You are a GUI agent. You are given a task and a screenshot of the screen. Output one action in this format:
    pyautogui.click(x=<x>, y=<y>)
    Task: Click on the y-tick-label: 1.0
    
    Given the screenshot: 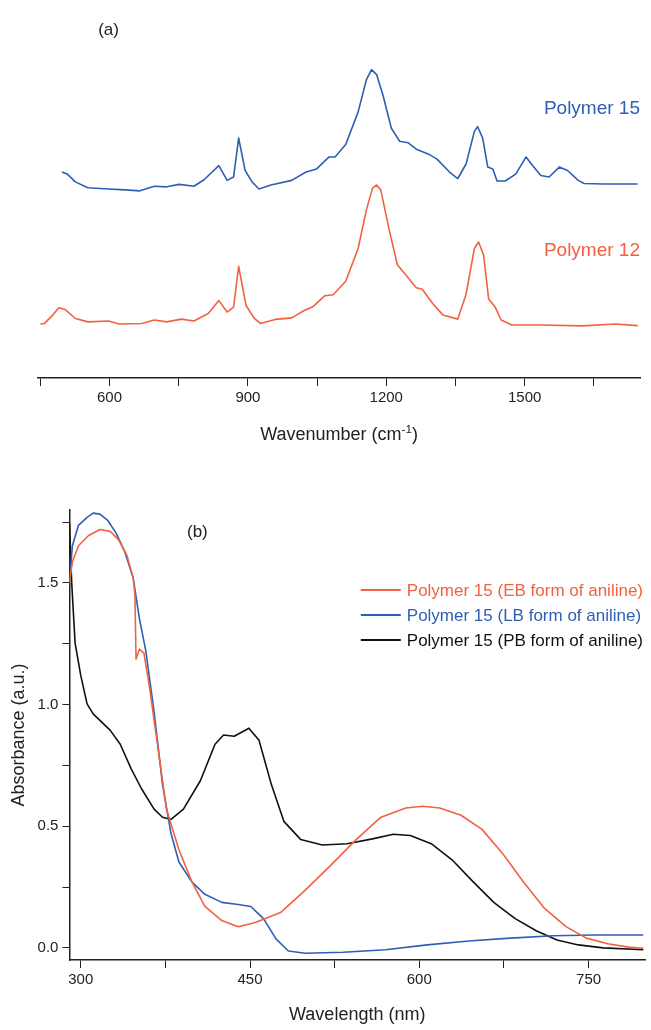 What is the action you would take?
    pyautogui.click(x=48, y=703)
    